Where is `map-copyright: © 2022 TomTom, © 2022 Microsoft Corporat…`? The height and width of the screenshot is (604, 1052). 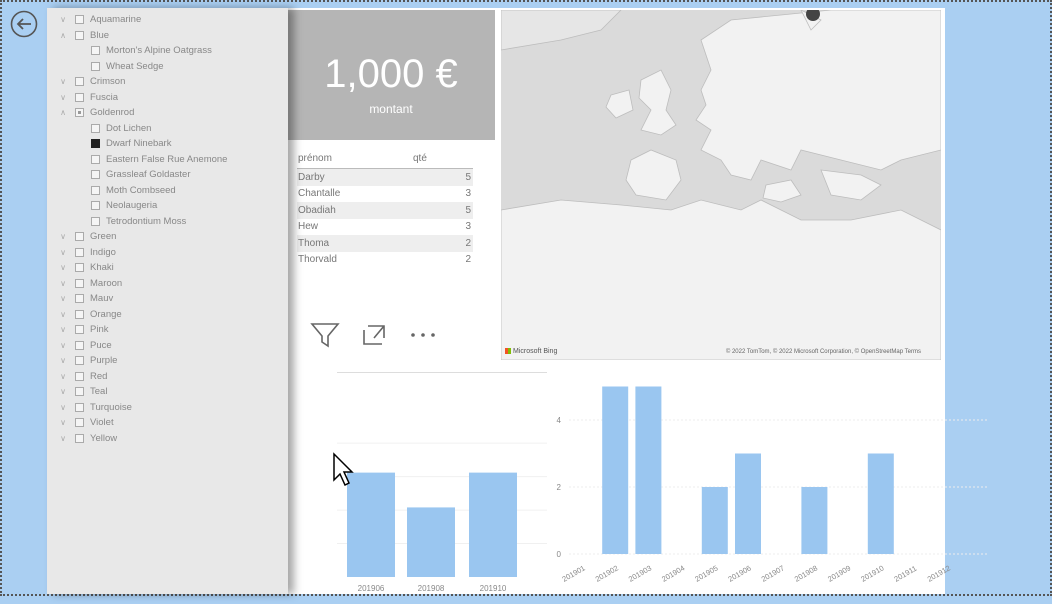 map-copyright: © 2022 TomTom, © 2022 Microsoft Corporat… is located at coordinates (823, 352).